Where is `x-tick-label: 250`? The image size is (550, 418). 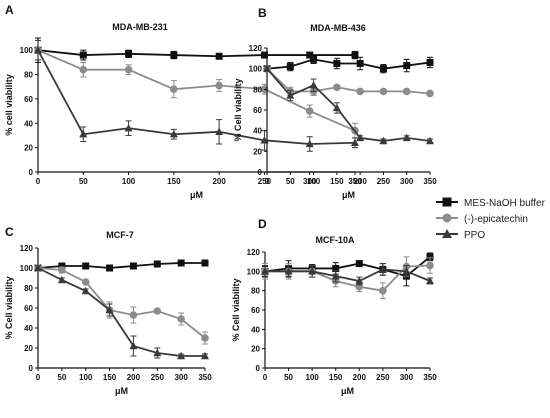
x-tick-label: 250 is located at coordinates (384, 181).